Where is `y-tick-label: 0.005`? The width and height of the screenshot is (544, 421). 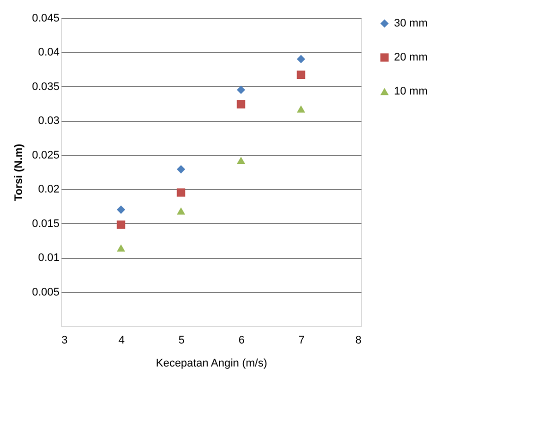 y-tick-label: 0.005 is located at coordinates (46, 292).